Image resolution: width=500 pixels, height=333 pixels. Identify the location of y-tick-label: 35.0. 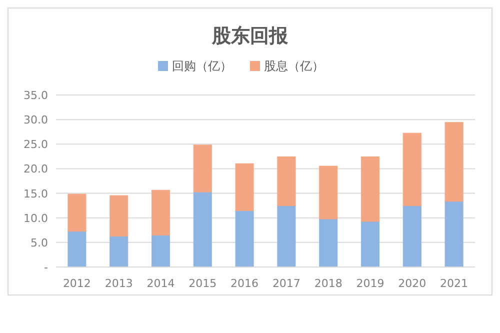
(36, 95).